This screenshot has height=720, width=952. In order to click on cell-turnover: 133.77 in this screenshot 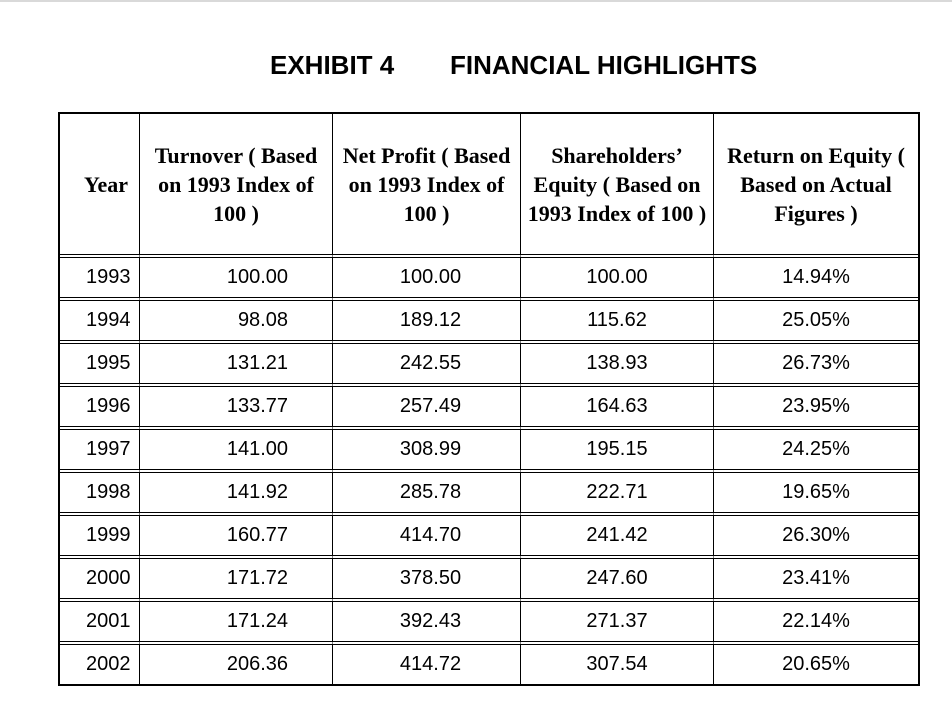, I will do `click(236, 408)`.